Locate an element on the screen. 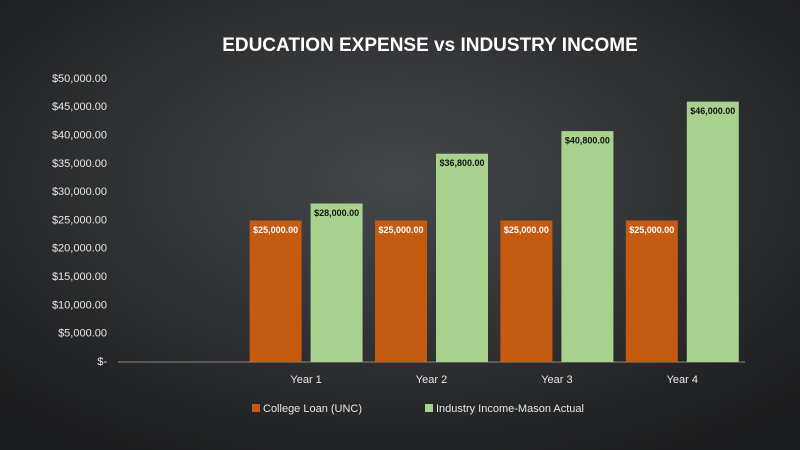 The image size is (800, 450). value-label: $28,000.00 is located at coordinates (336, 213).